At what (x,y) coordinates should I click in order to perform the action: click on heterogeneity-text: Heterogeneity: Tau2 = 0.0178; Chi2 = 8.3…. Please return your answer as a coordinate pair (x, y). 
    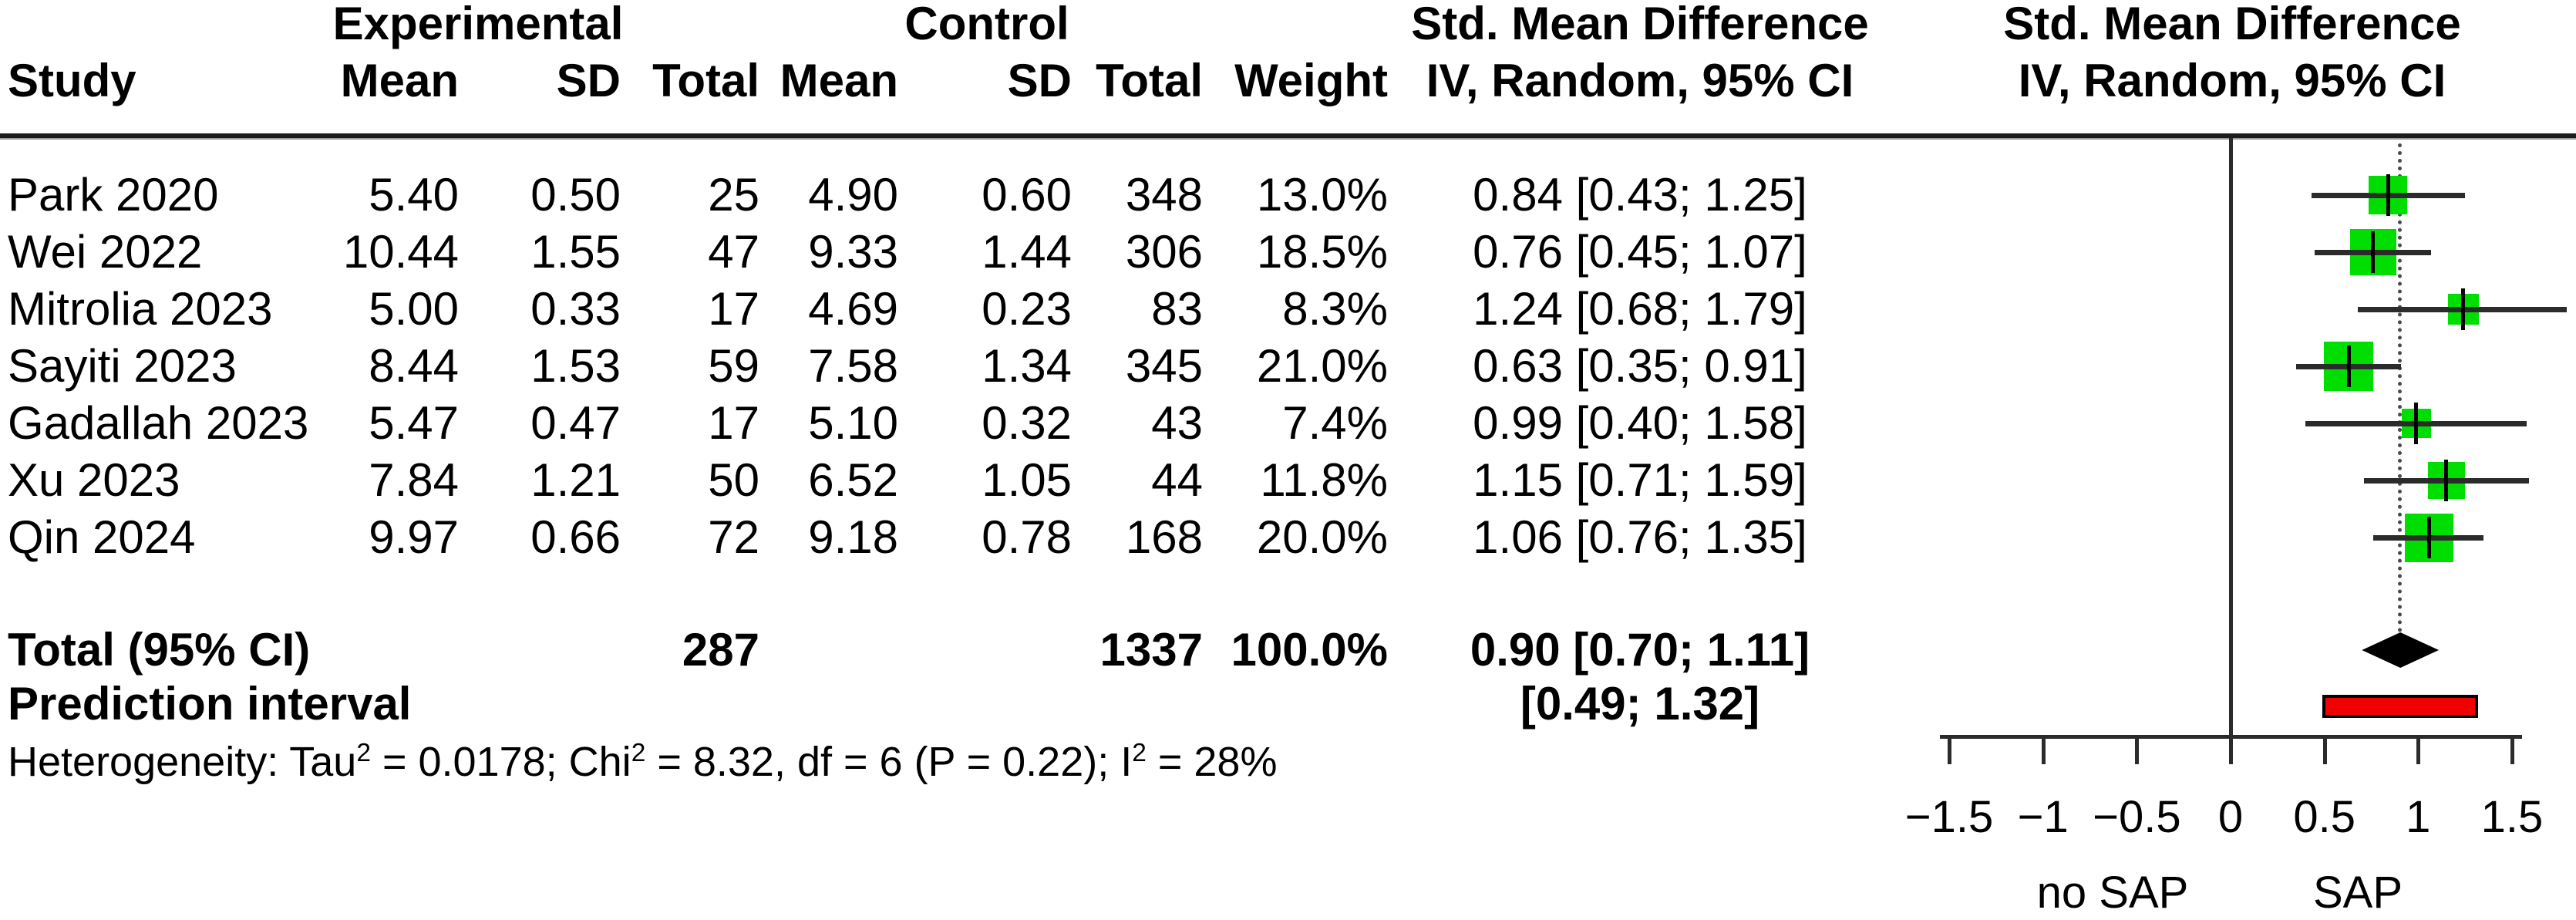
    Looking at the image, I should click on (643, 762).